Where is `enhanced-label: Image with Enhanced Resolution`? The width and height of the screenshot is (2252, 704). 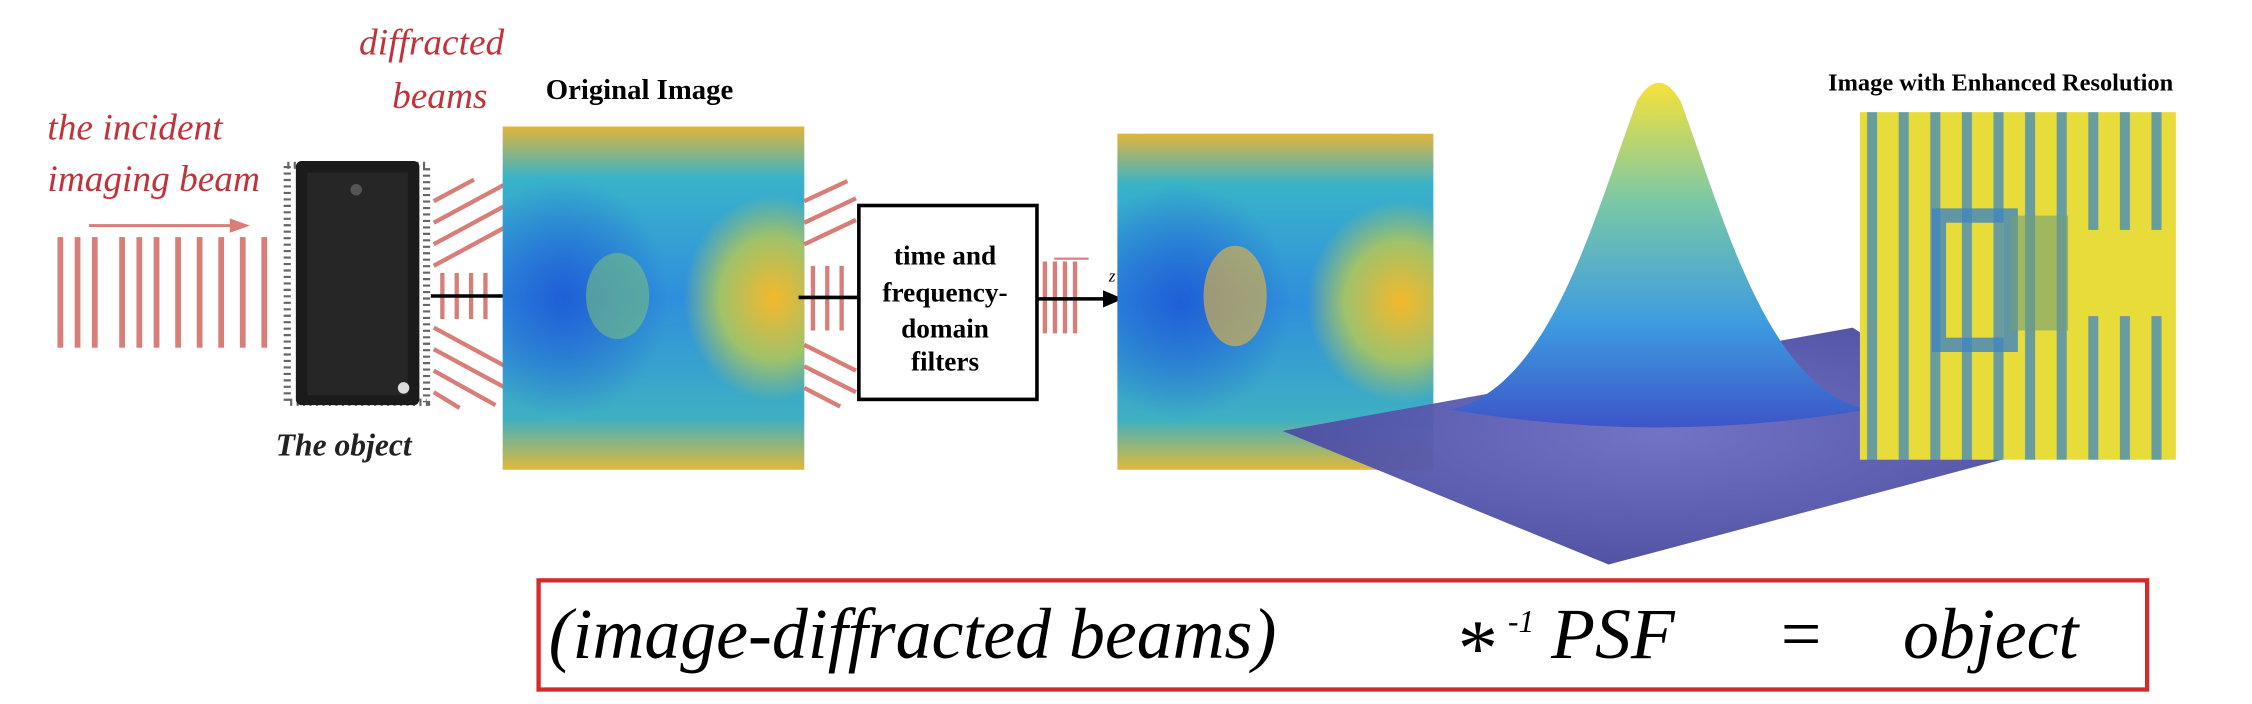
enhanced-label: Image with Enhanced Resolution is located at coordinates (2001, 83).